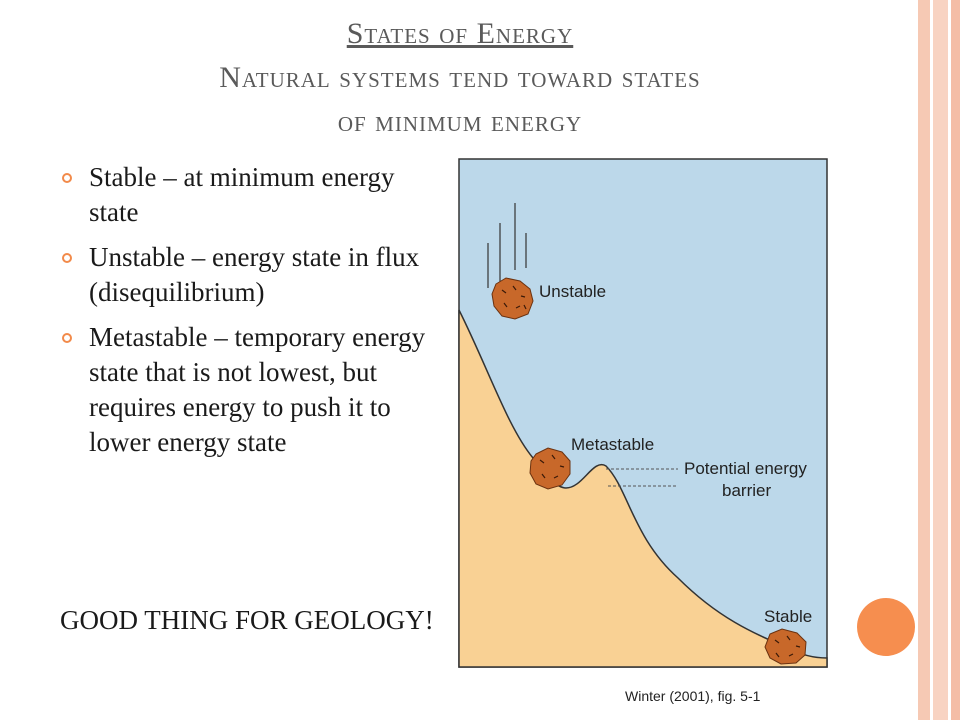 Image resolution: width=960 pixels, height=720 pixels. I want to click on bullet-text: Stable – at minimum energy state, so click(242, 194).